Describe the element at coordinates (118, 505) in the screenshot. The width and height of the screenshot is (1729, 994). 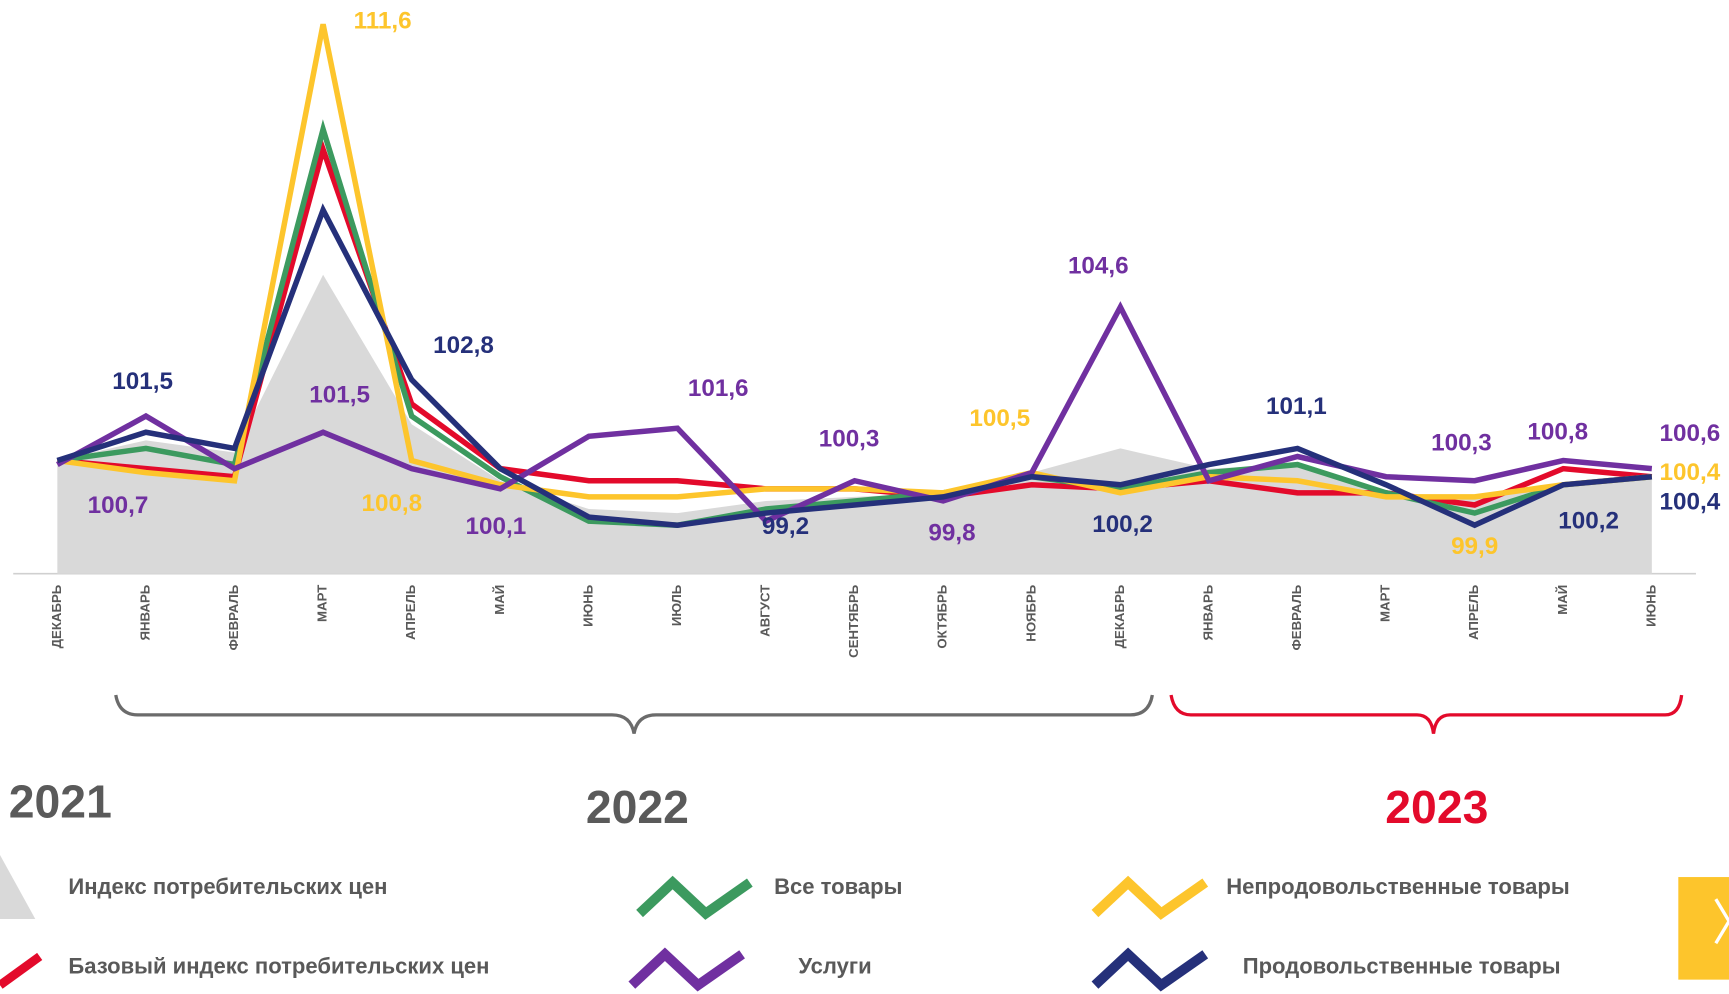
I see `data-label: 100,7` at that location.